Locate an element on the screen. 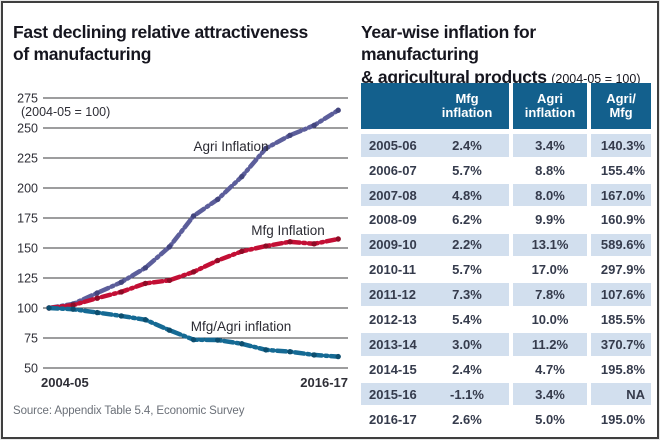  chart-note: (2004-05 = 100) is located at coordinates (65, 112).